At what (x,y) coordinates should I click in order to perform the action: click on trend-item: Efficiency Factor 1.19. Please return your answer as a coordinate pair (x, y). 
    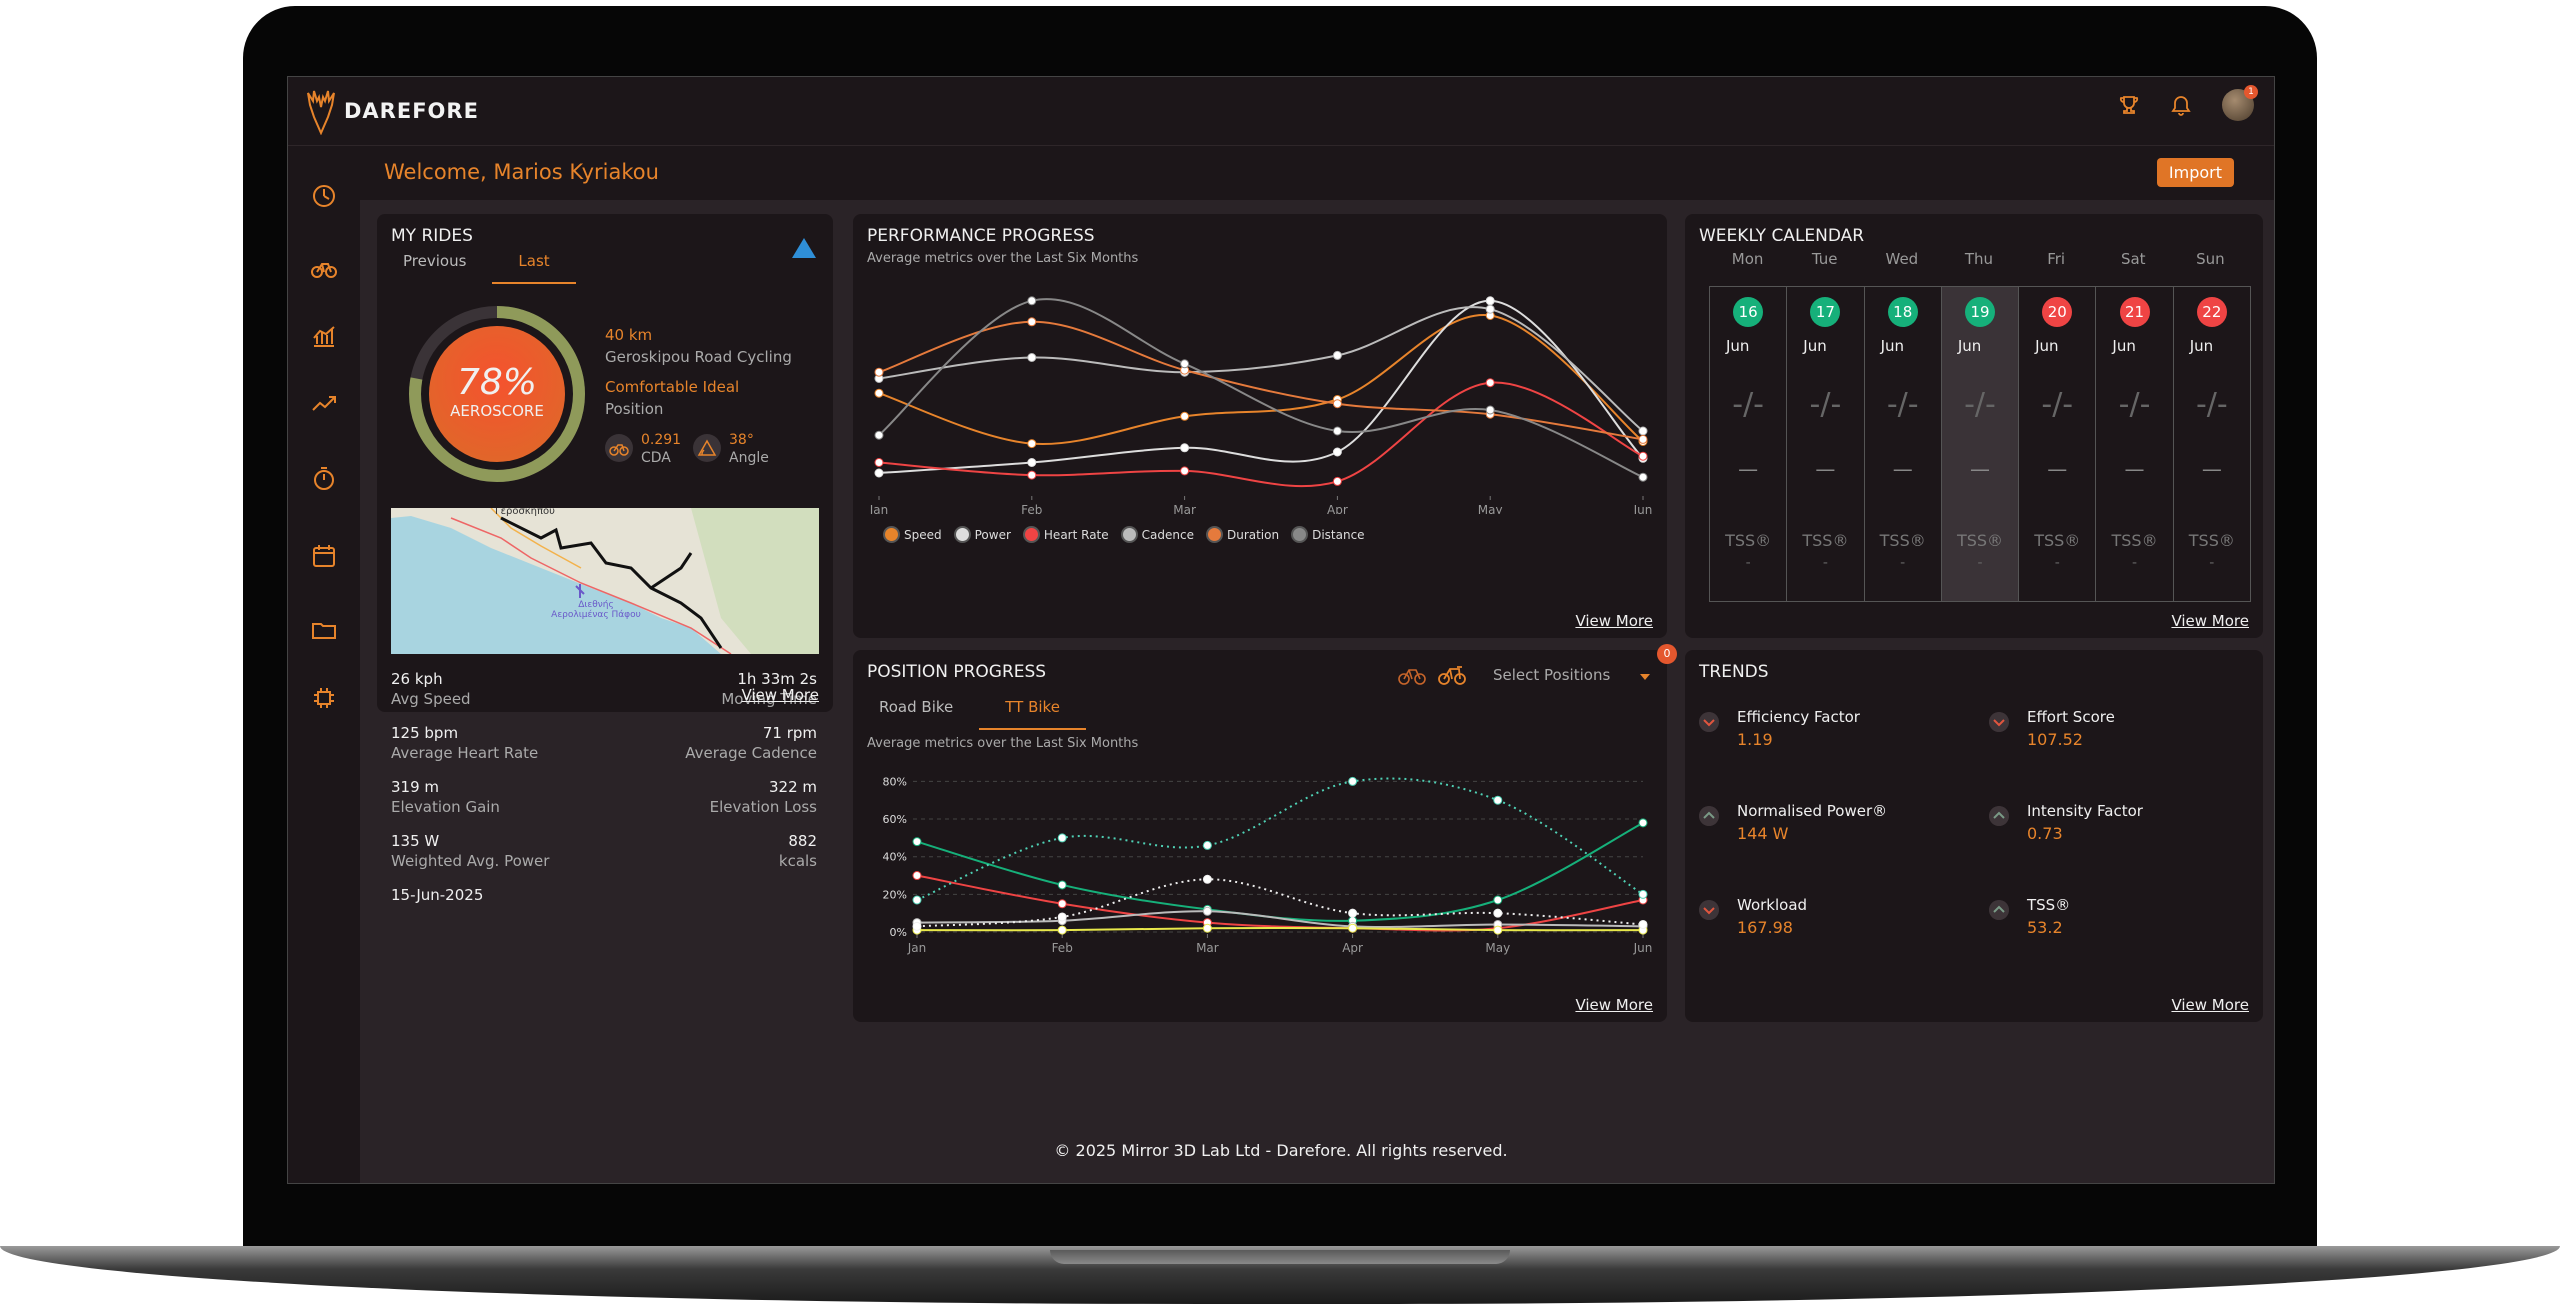
    Looking at the image, I should click on (1829, 733).